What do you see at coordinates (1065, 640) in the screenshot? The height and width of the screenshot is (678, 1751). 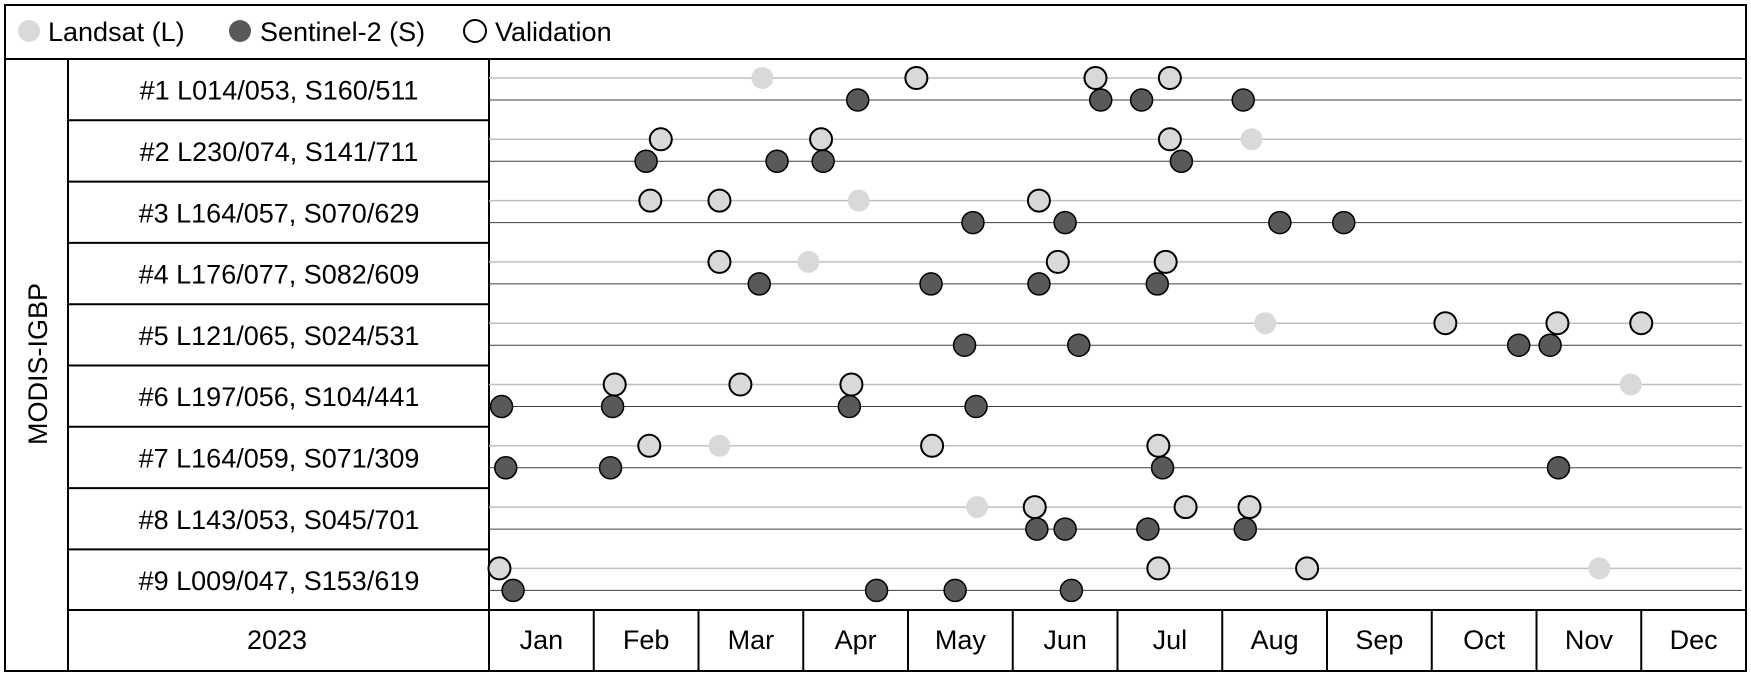 I see `month-label: Jun` at bounding box center [1065, 640].